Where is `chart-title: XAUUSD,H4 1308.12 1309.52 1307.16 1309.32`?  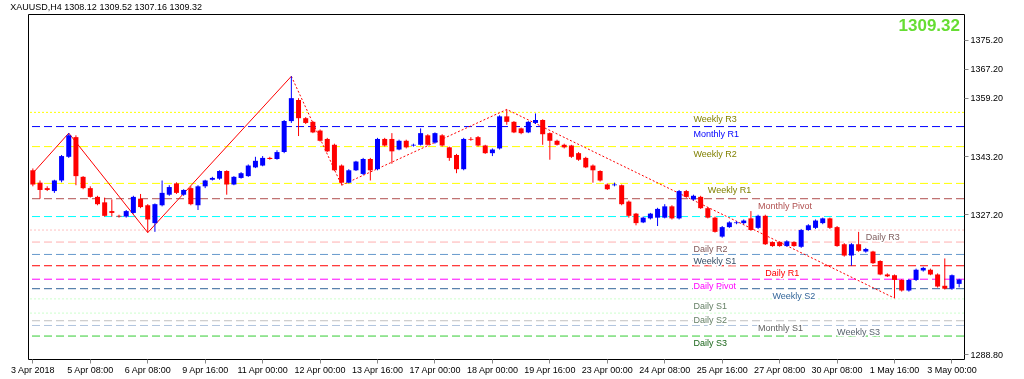
chart-title: XAUUSD,H4 1308.12 1309.52 1307.16 1309.32 is located at coordinates (106, 7).